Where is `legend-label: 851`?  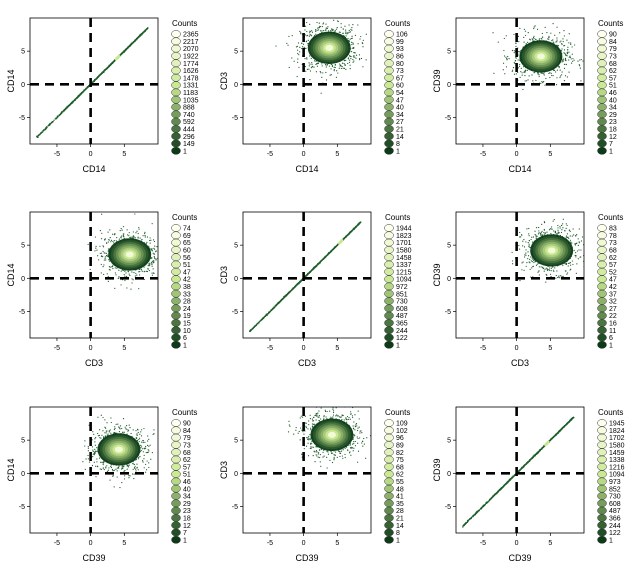
legend-label: 851 is located at coordinates (402, 294).